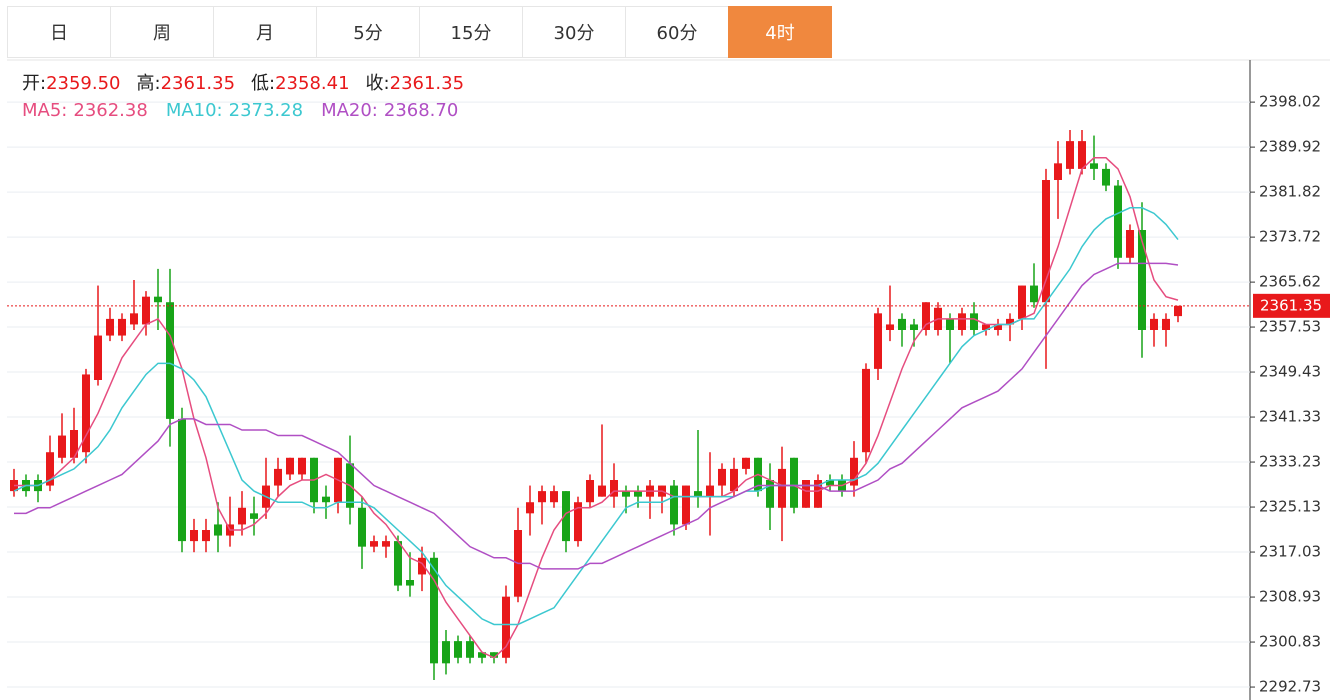 The height and width of the screenshot is (700, 1330). What do you see at coordinates (349, 110) in the screenshot?
I see `legend-name: MA20:` at bounding box center [349, 110].